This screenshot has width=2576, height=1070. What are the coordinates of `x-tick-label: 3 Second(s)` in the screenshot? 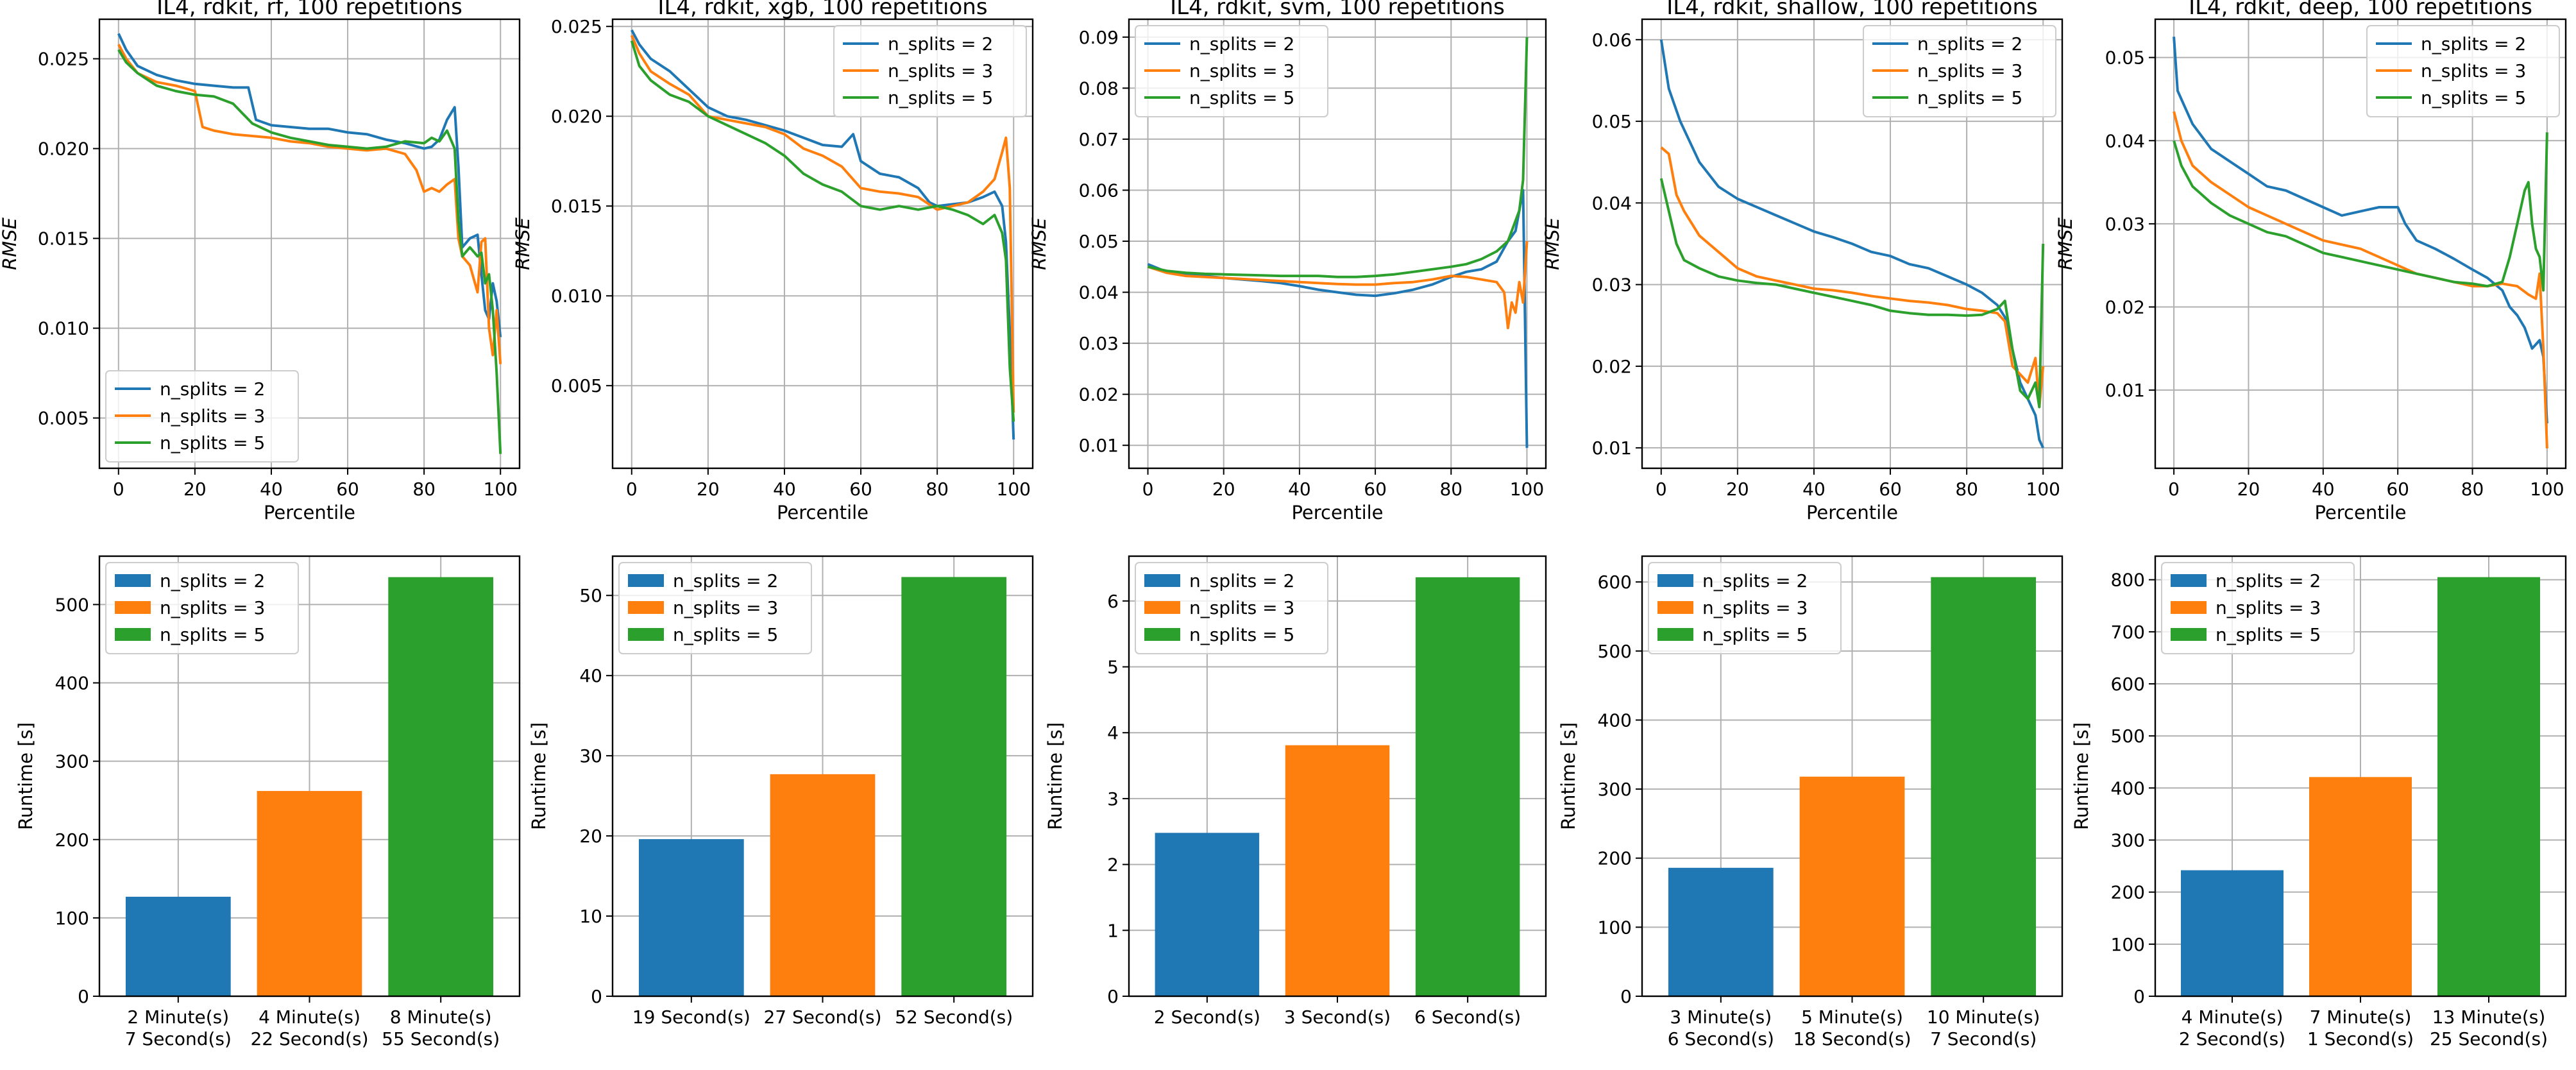 It's located at (1337, 1017).